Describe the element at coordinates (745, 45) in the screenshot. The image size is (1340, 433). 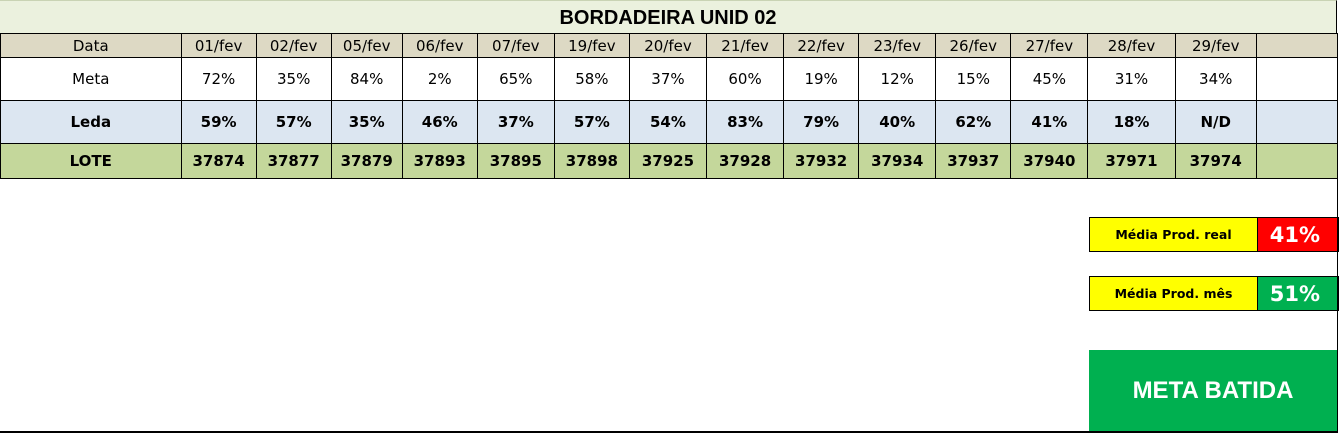
I see `data-cell: 21/fev` at that location.